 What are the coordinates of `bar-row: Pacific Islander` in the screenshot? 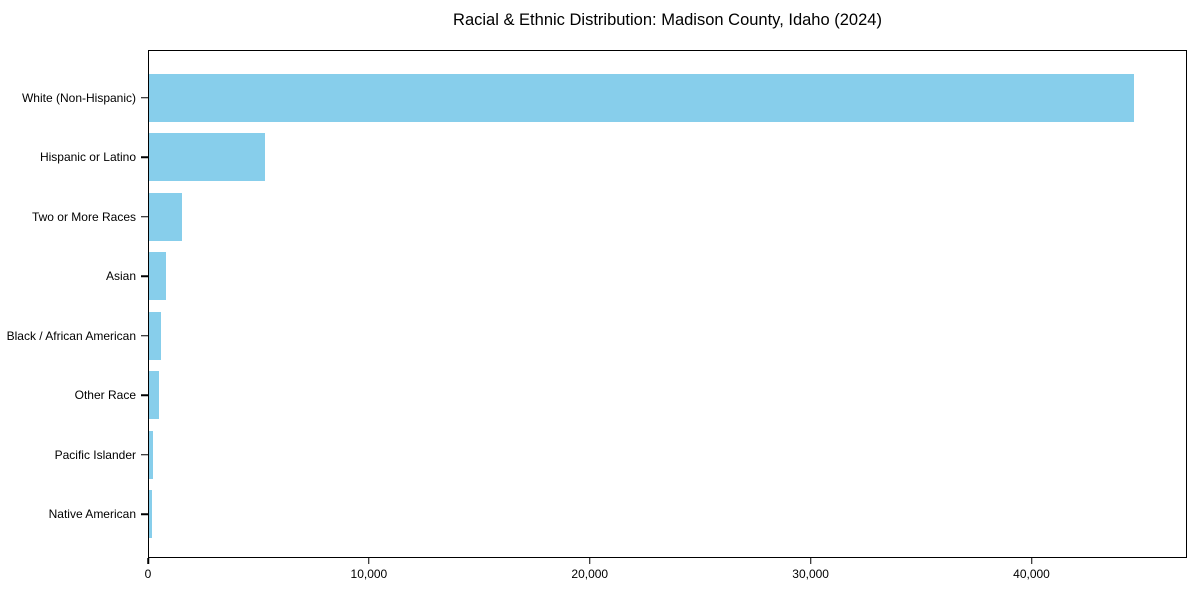 It's located at (620, 455).